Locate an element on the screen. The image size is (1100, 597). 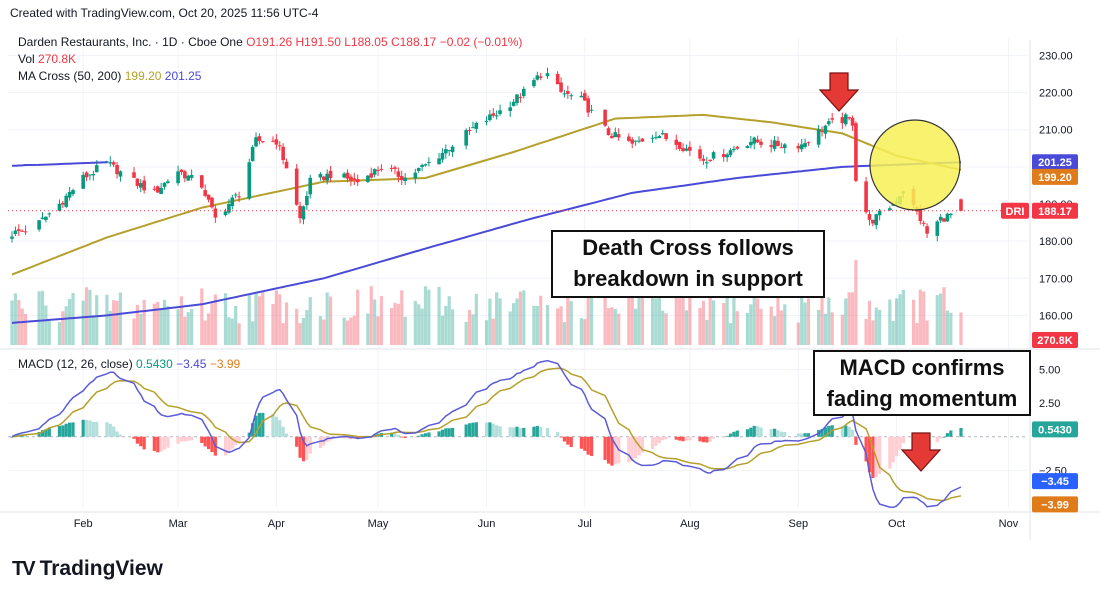
macd-annotation-line1: MACD confirms is located at coordinates (922, 367).